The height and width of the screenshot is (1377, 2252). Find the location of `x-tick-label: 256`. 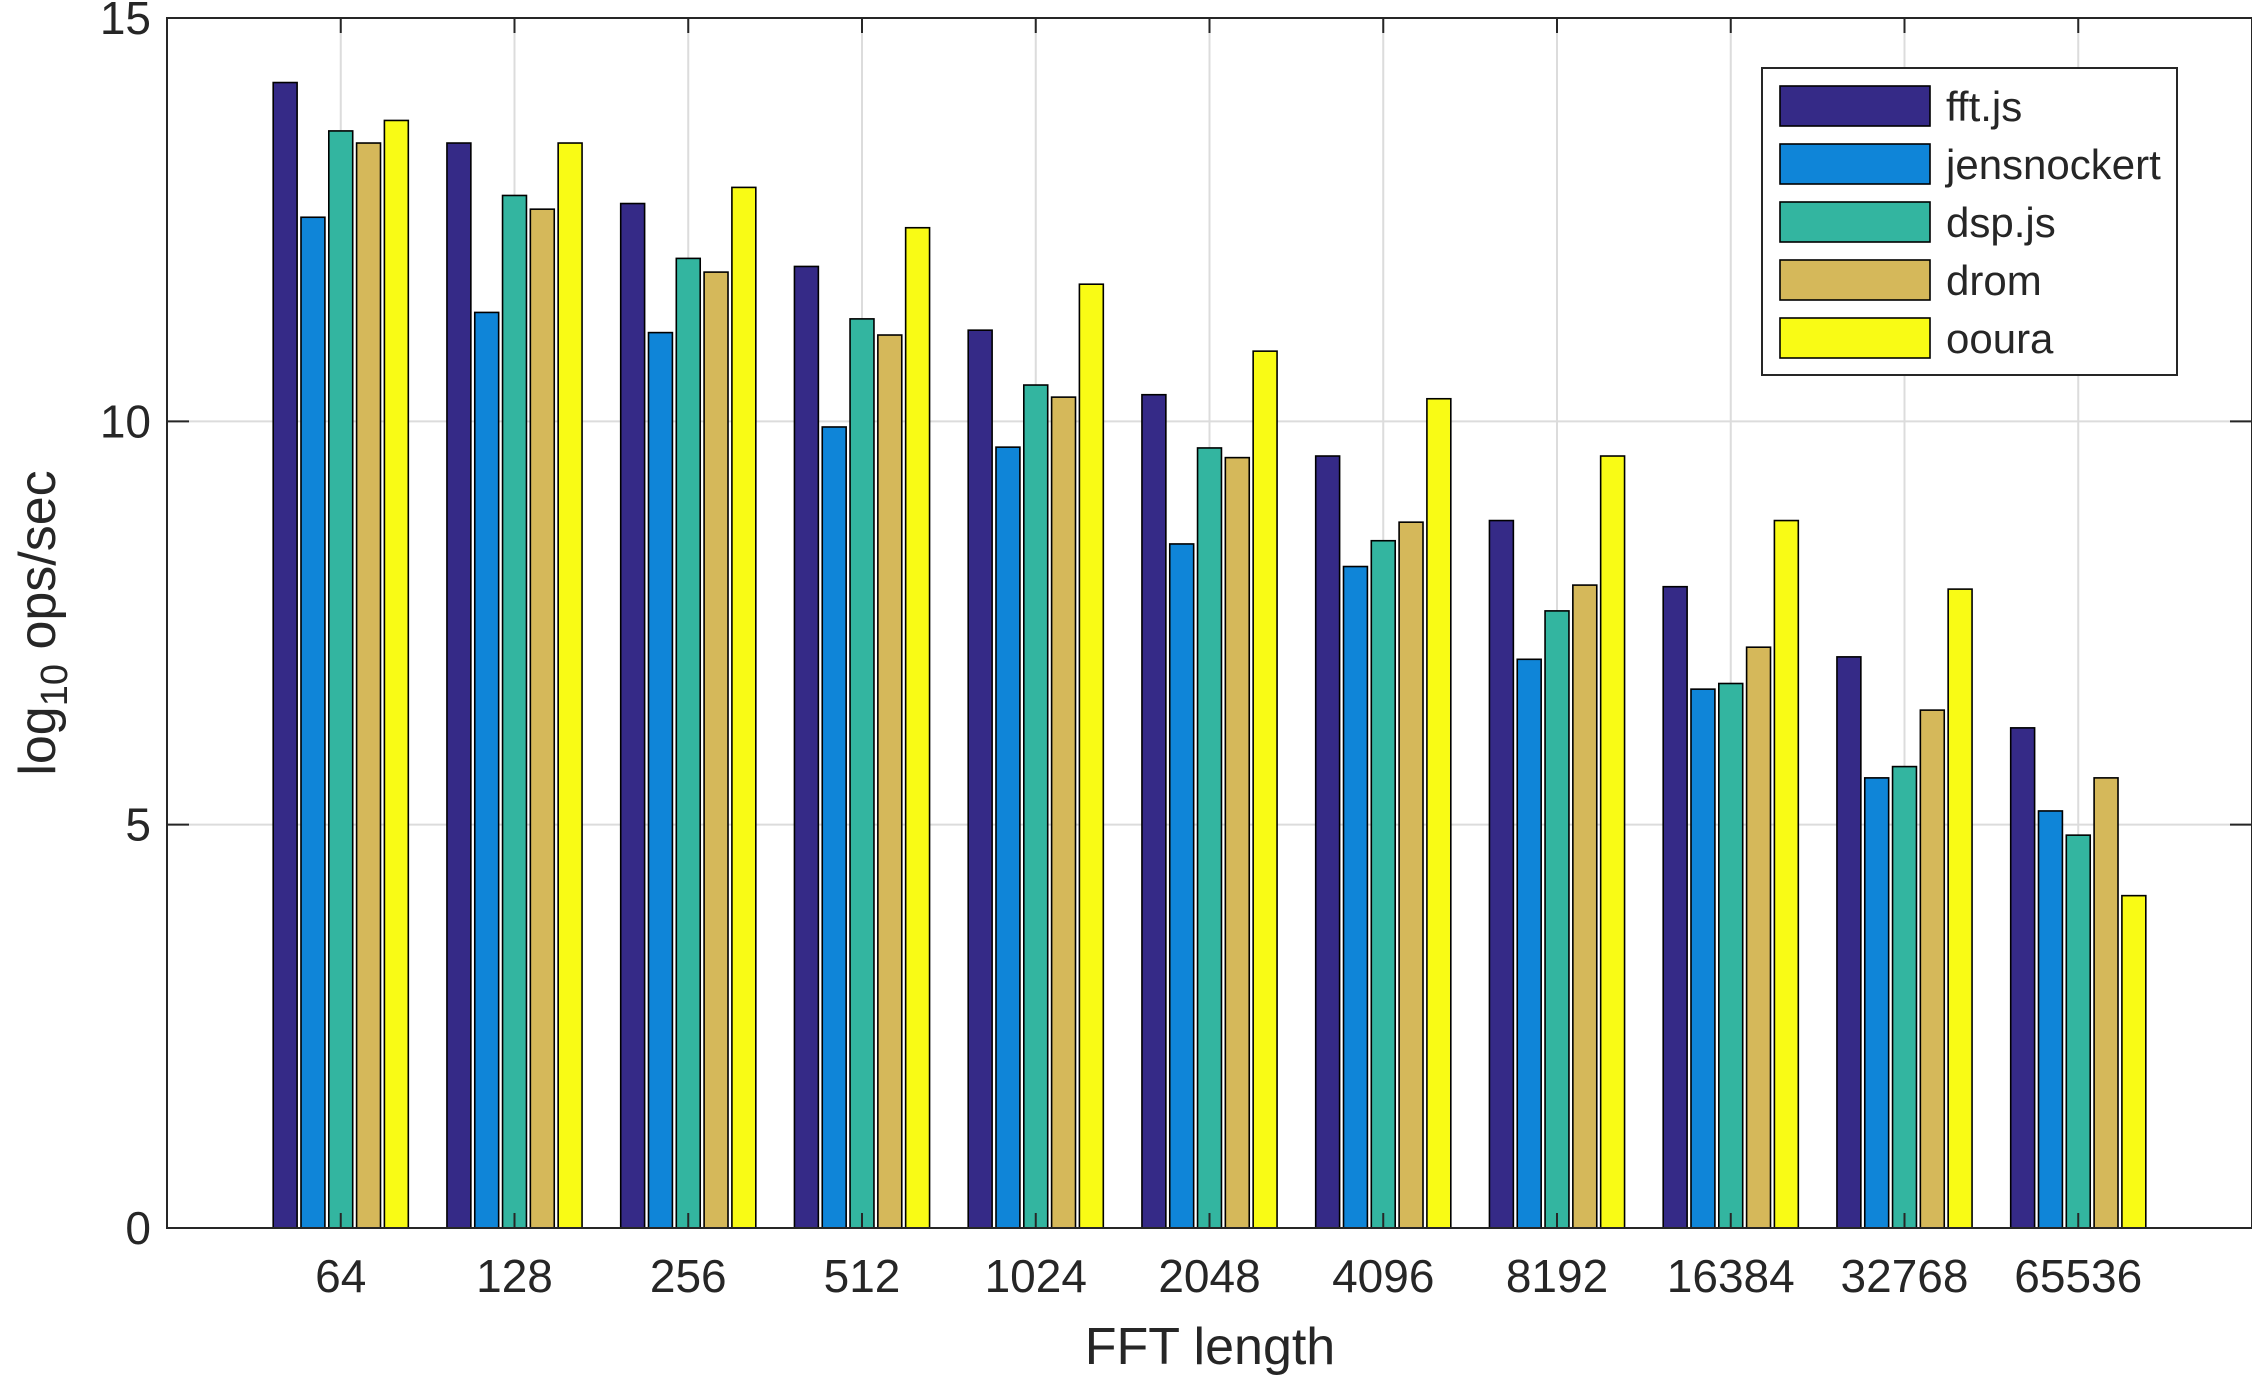

x-tick-label: 256 is located at coordinates (688, 1276).